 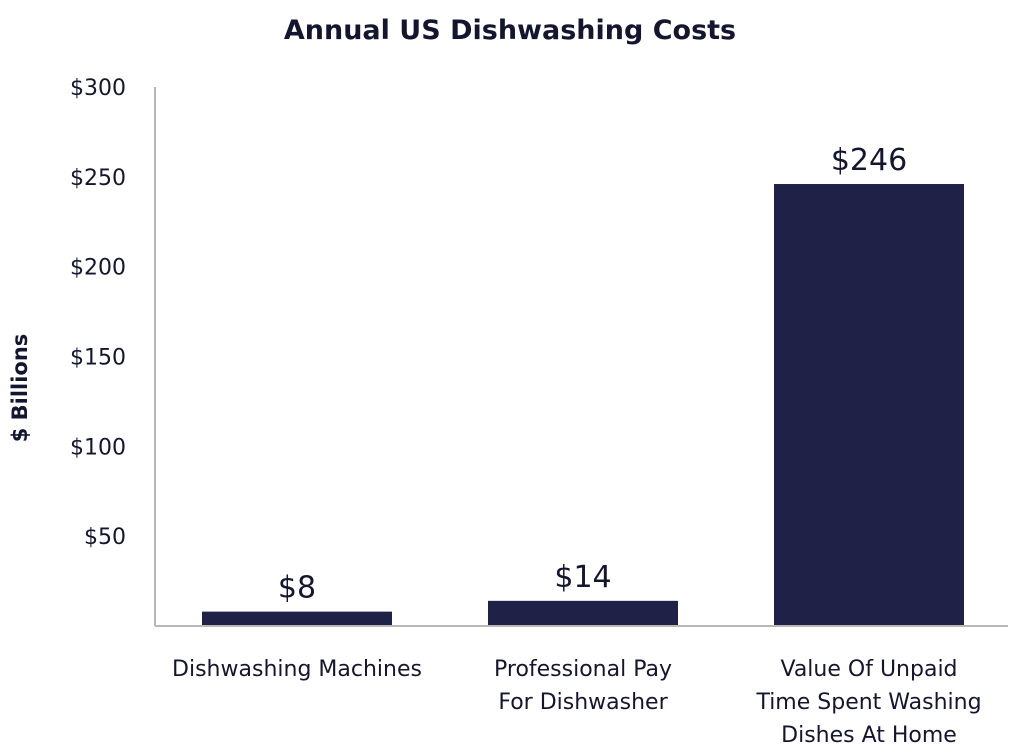 I want to click on bar-value-label: $8, so click(x=297, y=588).